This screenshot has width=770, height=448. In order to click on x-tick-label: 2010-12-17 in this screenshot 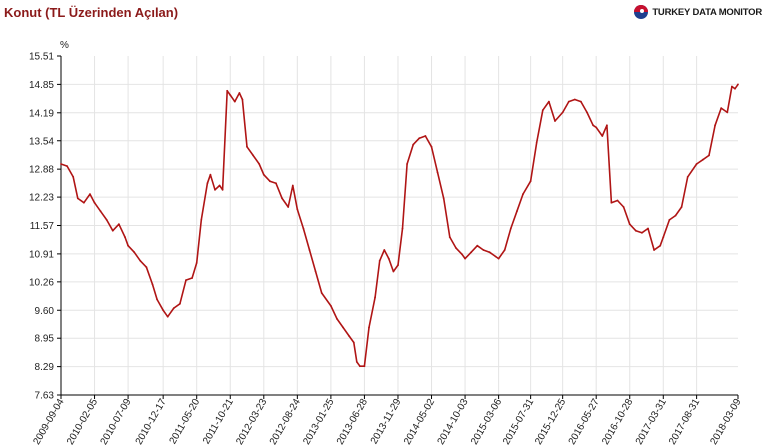, I will do `click(151, 422)`.